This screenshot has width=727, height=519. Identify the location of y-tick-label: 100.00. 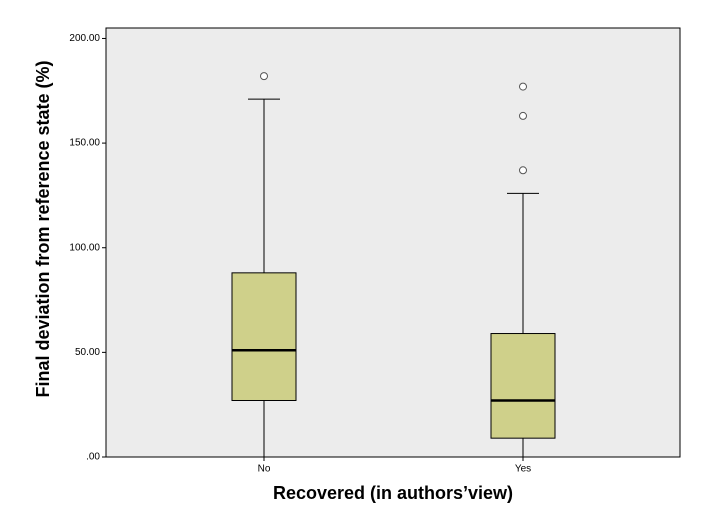
(84, 247).